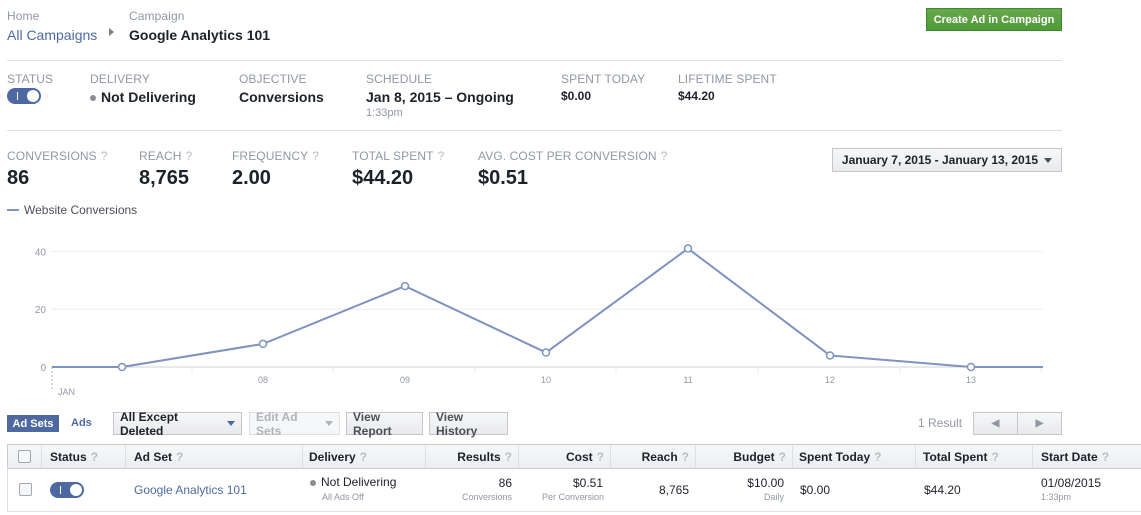 This screenshot has width=1141, height=515. What do you see at coordinates (565, 456) in the screenshot?
I see `header-cost: Cost?` at bounding box center [565, 456].